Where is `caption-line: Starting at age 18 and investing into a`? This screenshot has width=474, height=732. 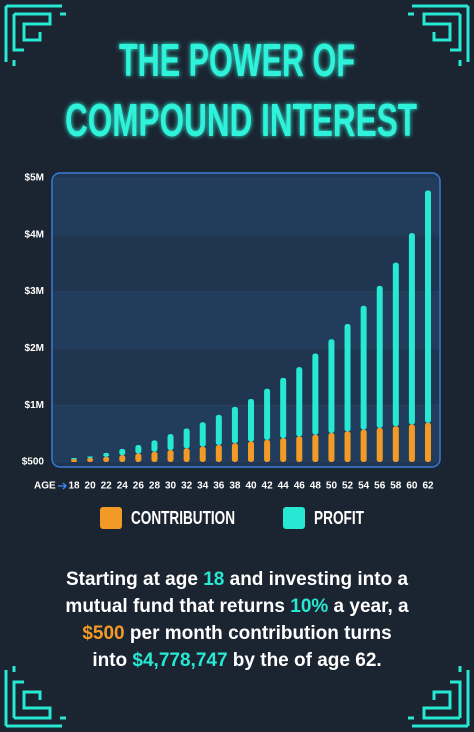
caption-line: Starting at age 18 and investing into a is located at coordinates (237, 579).